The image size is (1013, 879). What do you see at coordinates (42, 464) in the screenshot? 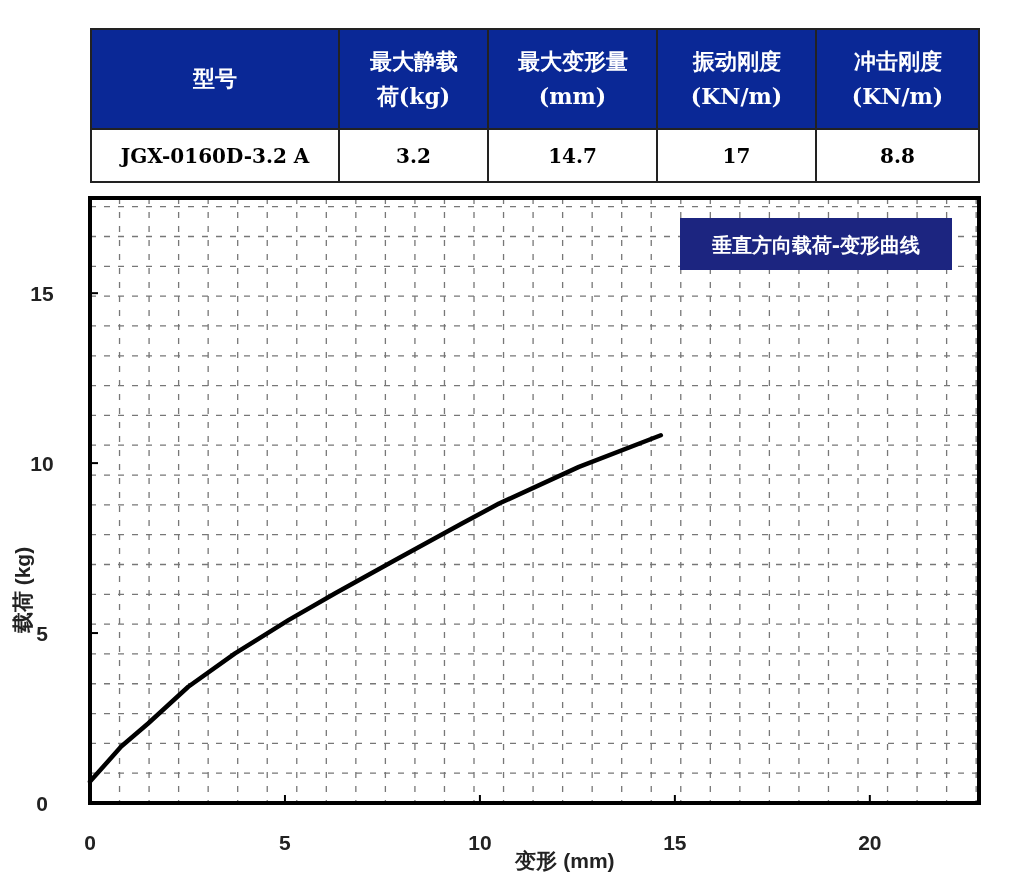
I see `y-tick-label: 10` at bounding box center [42, 464].